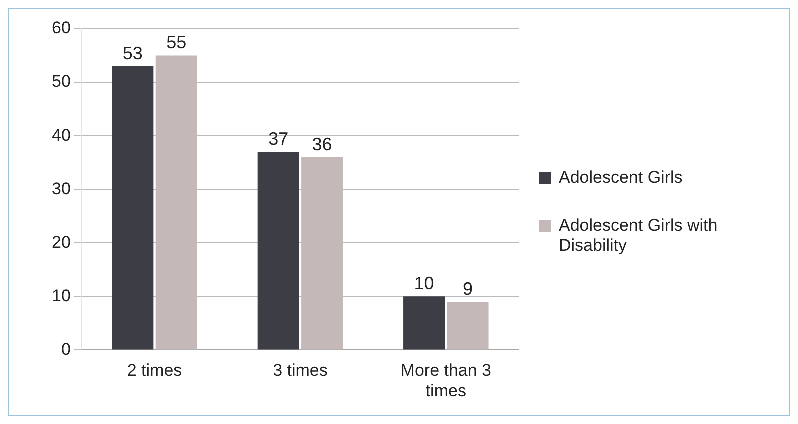  What do you see at coordinates (61, 296) in the screenshot?
I see `y-tick-label: 10` at bounding box center [61, 296].